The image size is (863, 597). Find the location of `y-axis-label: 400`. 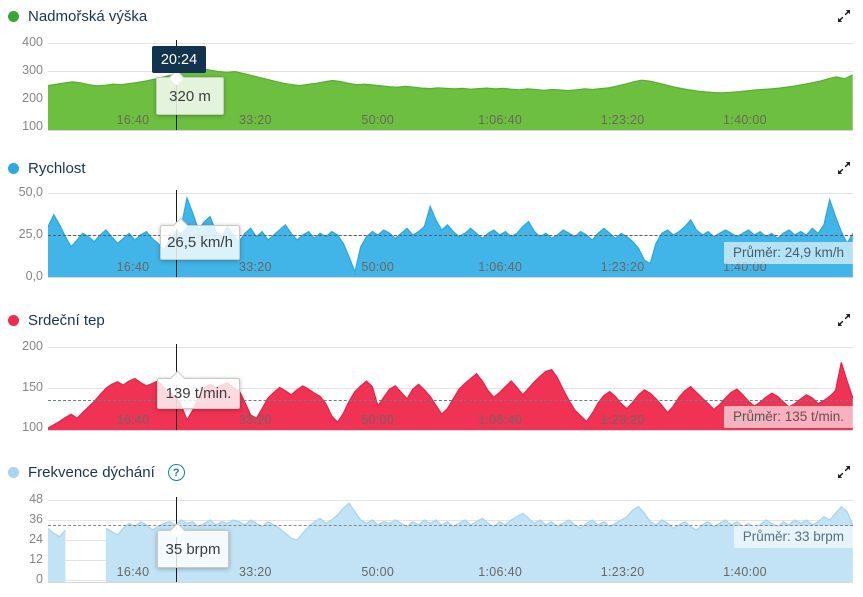

y-axis-label: 400 is located at coordinates (32, 42).